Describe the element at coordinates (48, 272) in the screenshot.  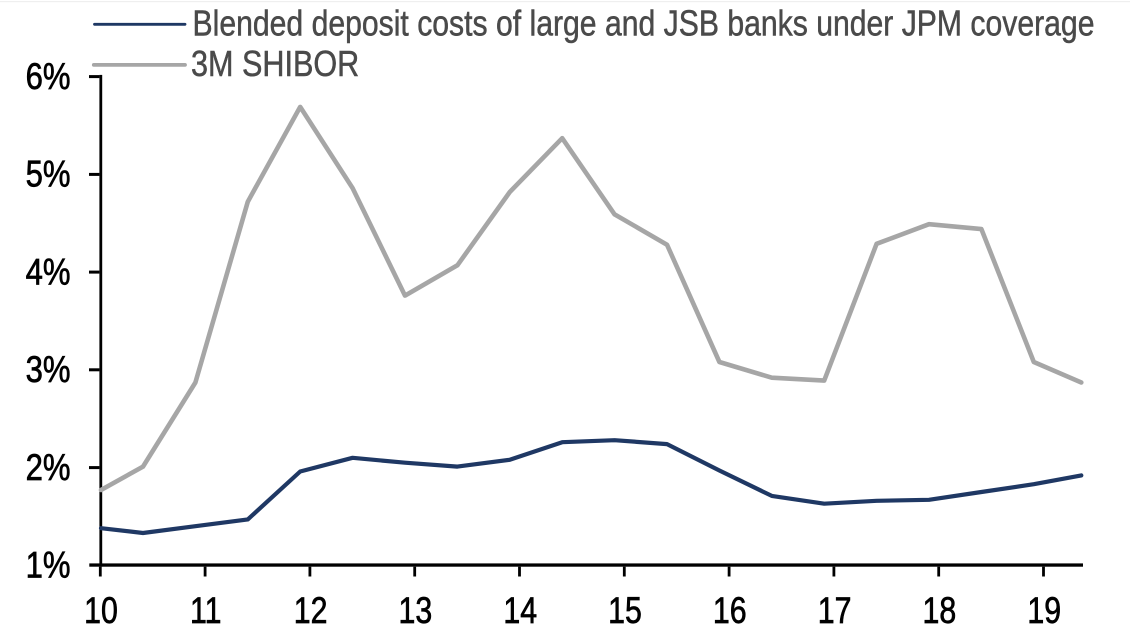
I see `svg-text: 4%` at that location.